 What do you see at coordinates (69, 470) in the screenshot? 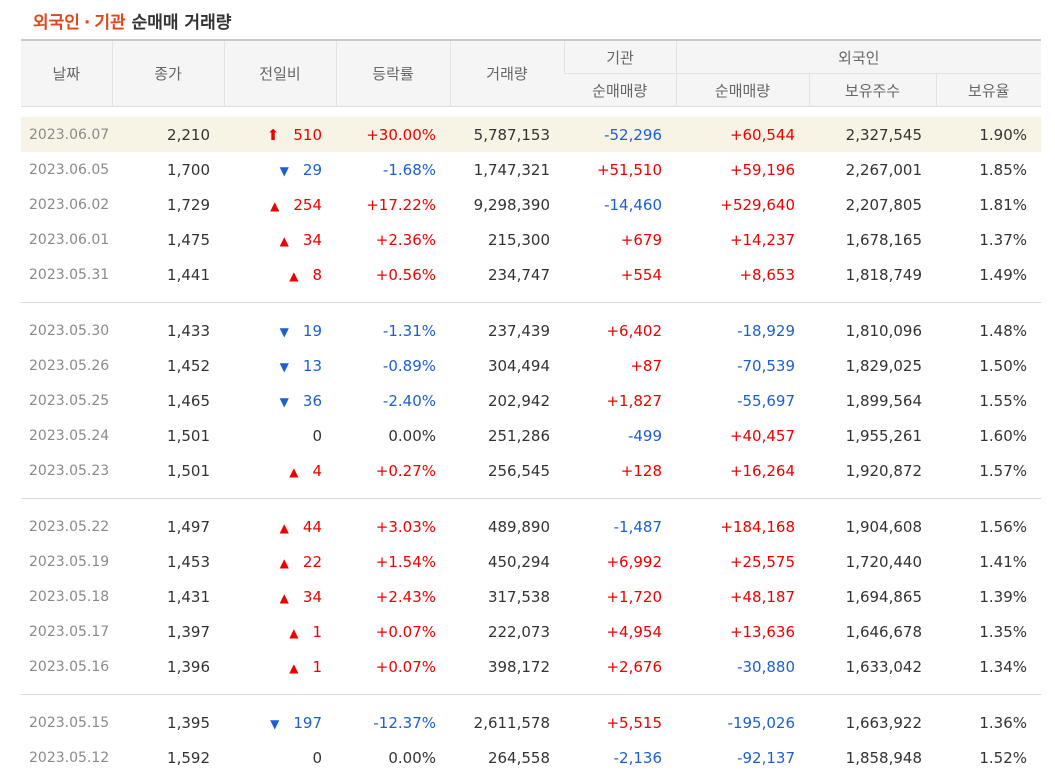
I see `cell-date: 2023.05.23` at bounding box center [69, 470].